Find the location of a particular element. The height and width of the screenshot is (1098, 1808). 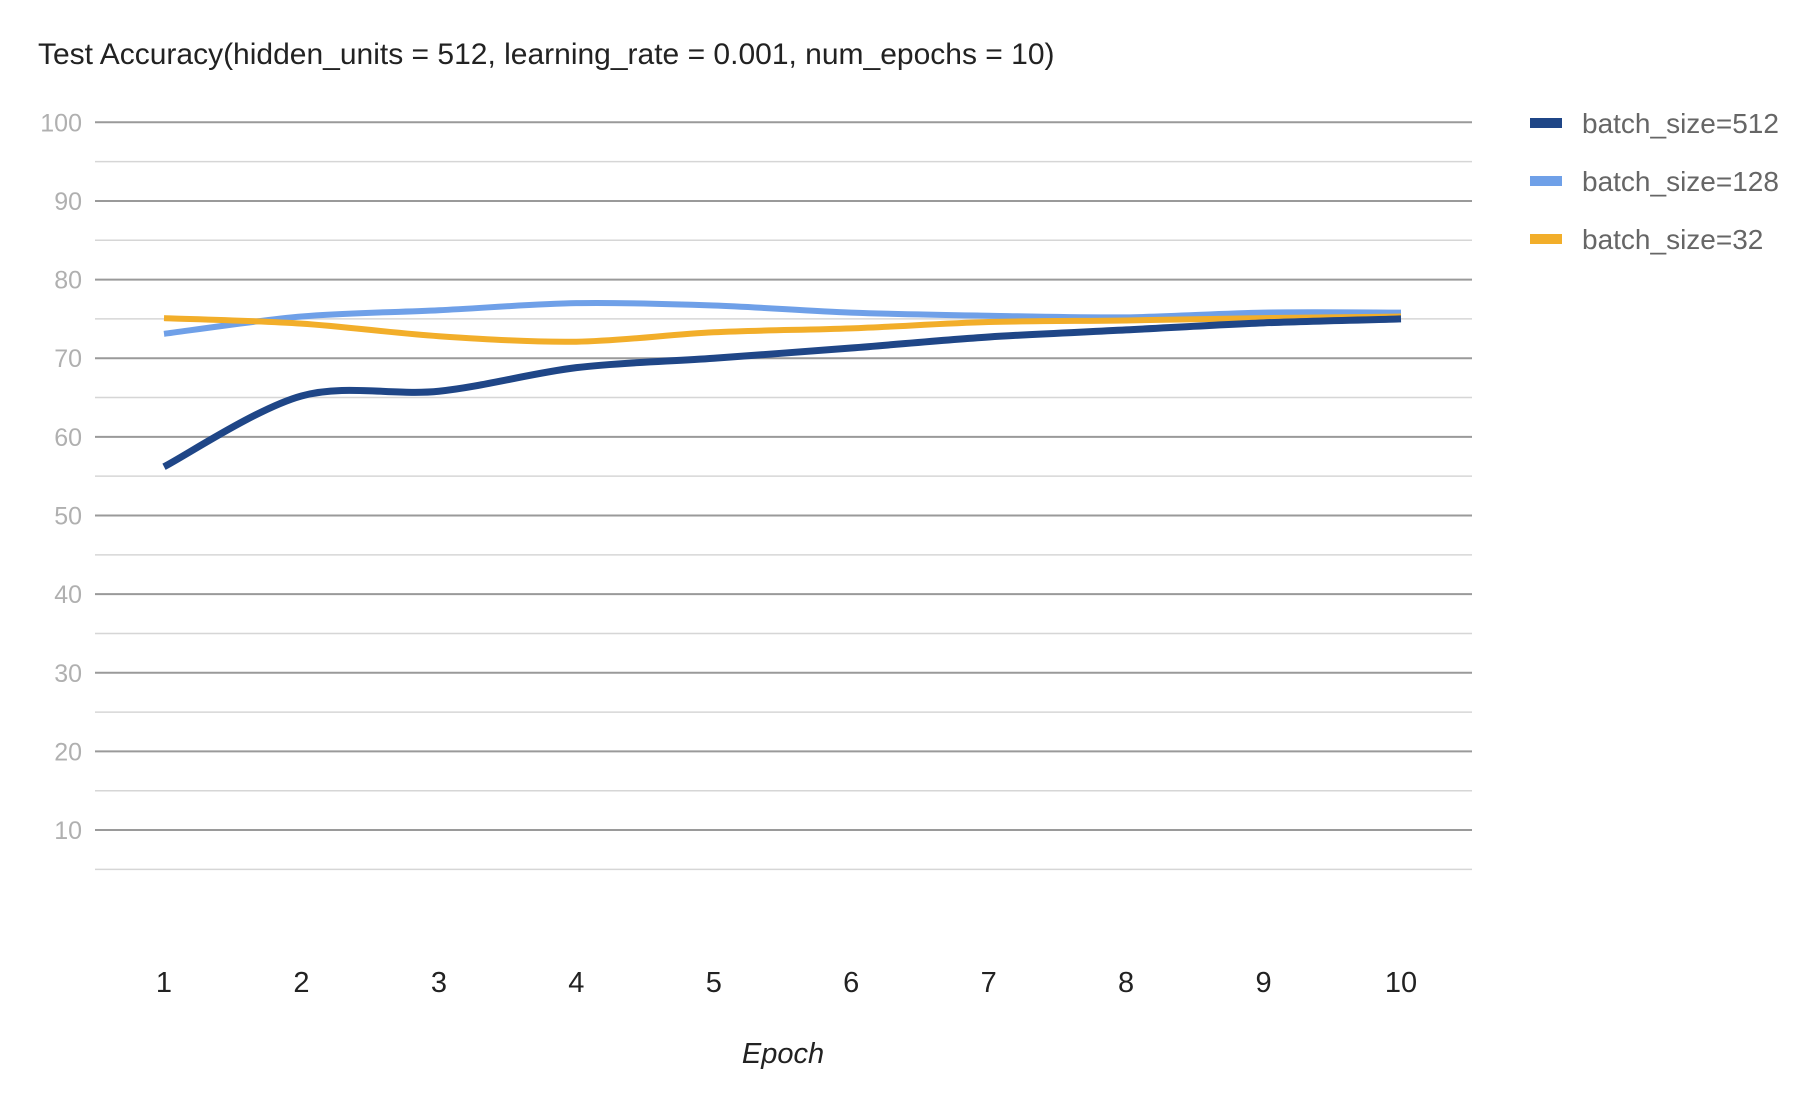

y-axis-ticks: 10 20 30 40 50 60 70 80 90 100 is located at coordinates (61, 477).